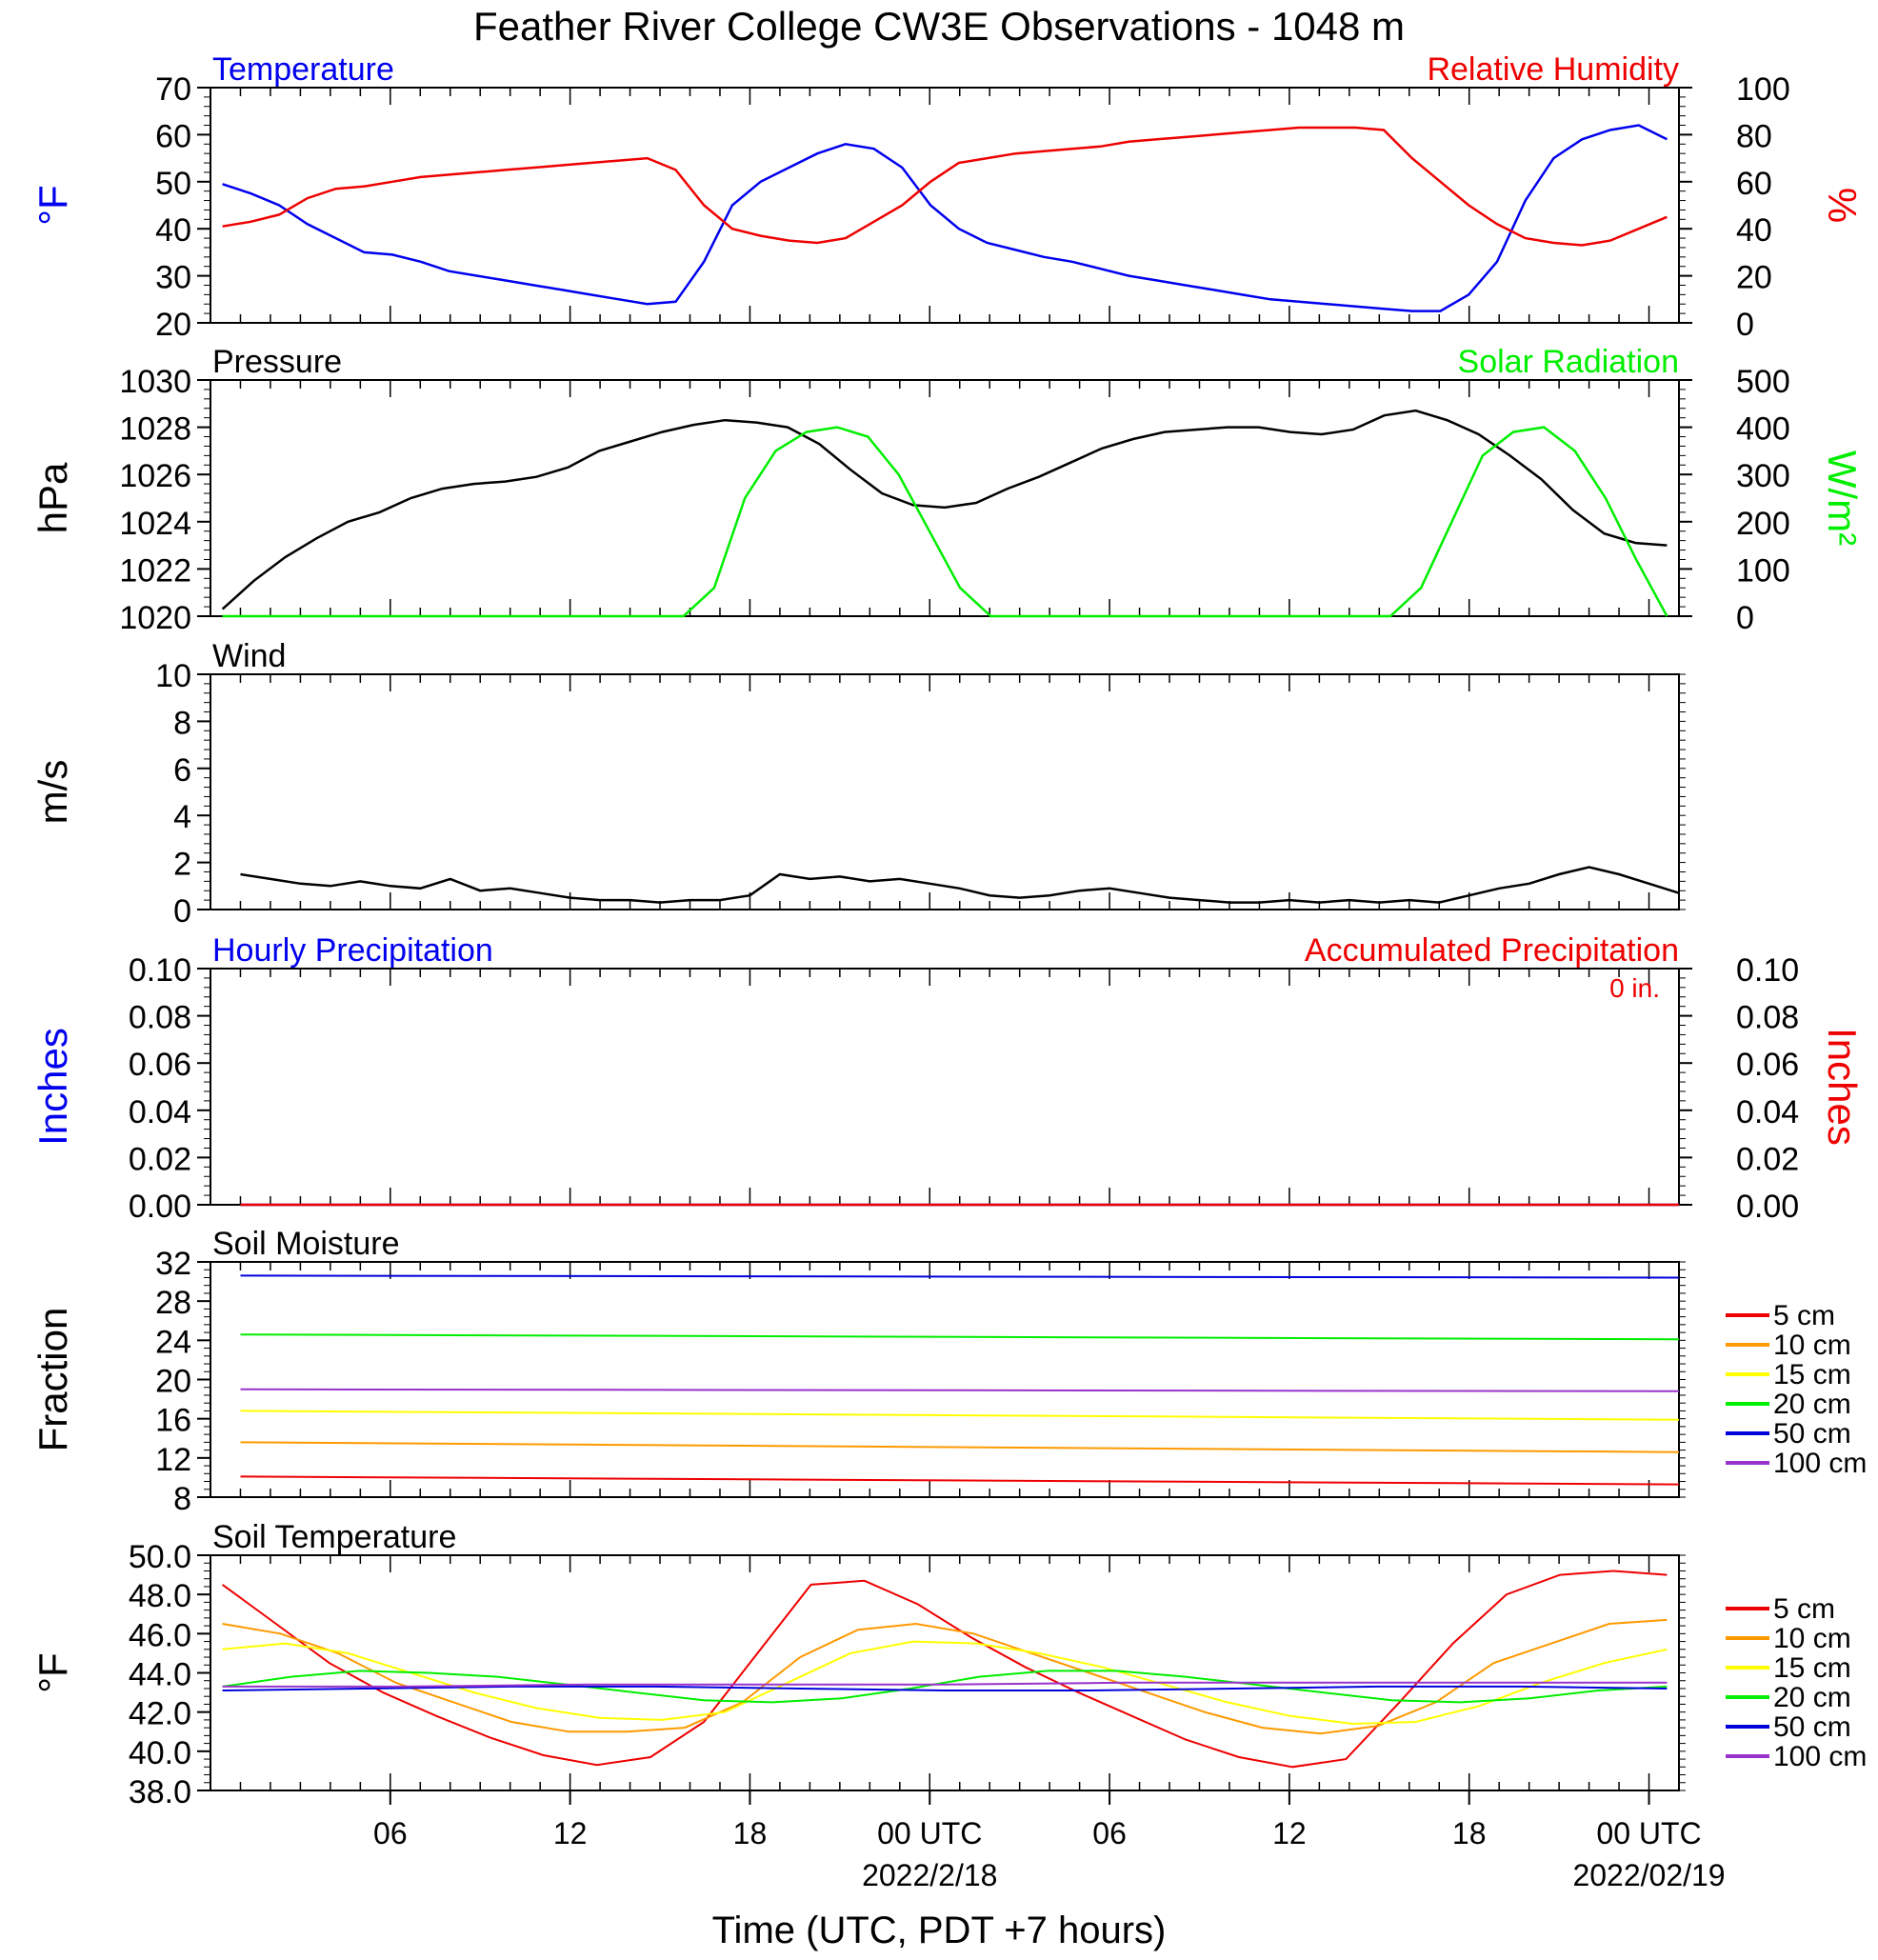  What do you see at coordinates (1763, 429) in the screenshot?
I see `y-tick-label-right: 400` at bounding box center [1763, 429].